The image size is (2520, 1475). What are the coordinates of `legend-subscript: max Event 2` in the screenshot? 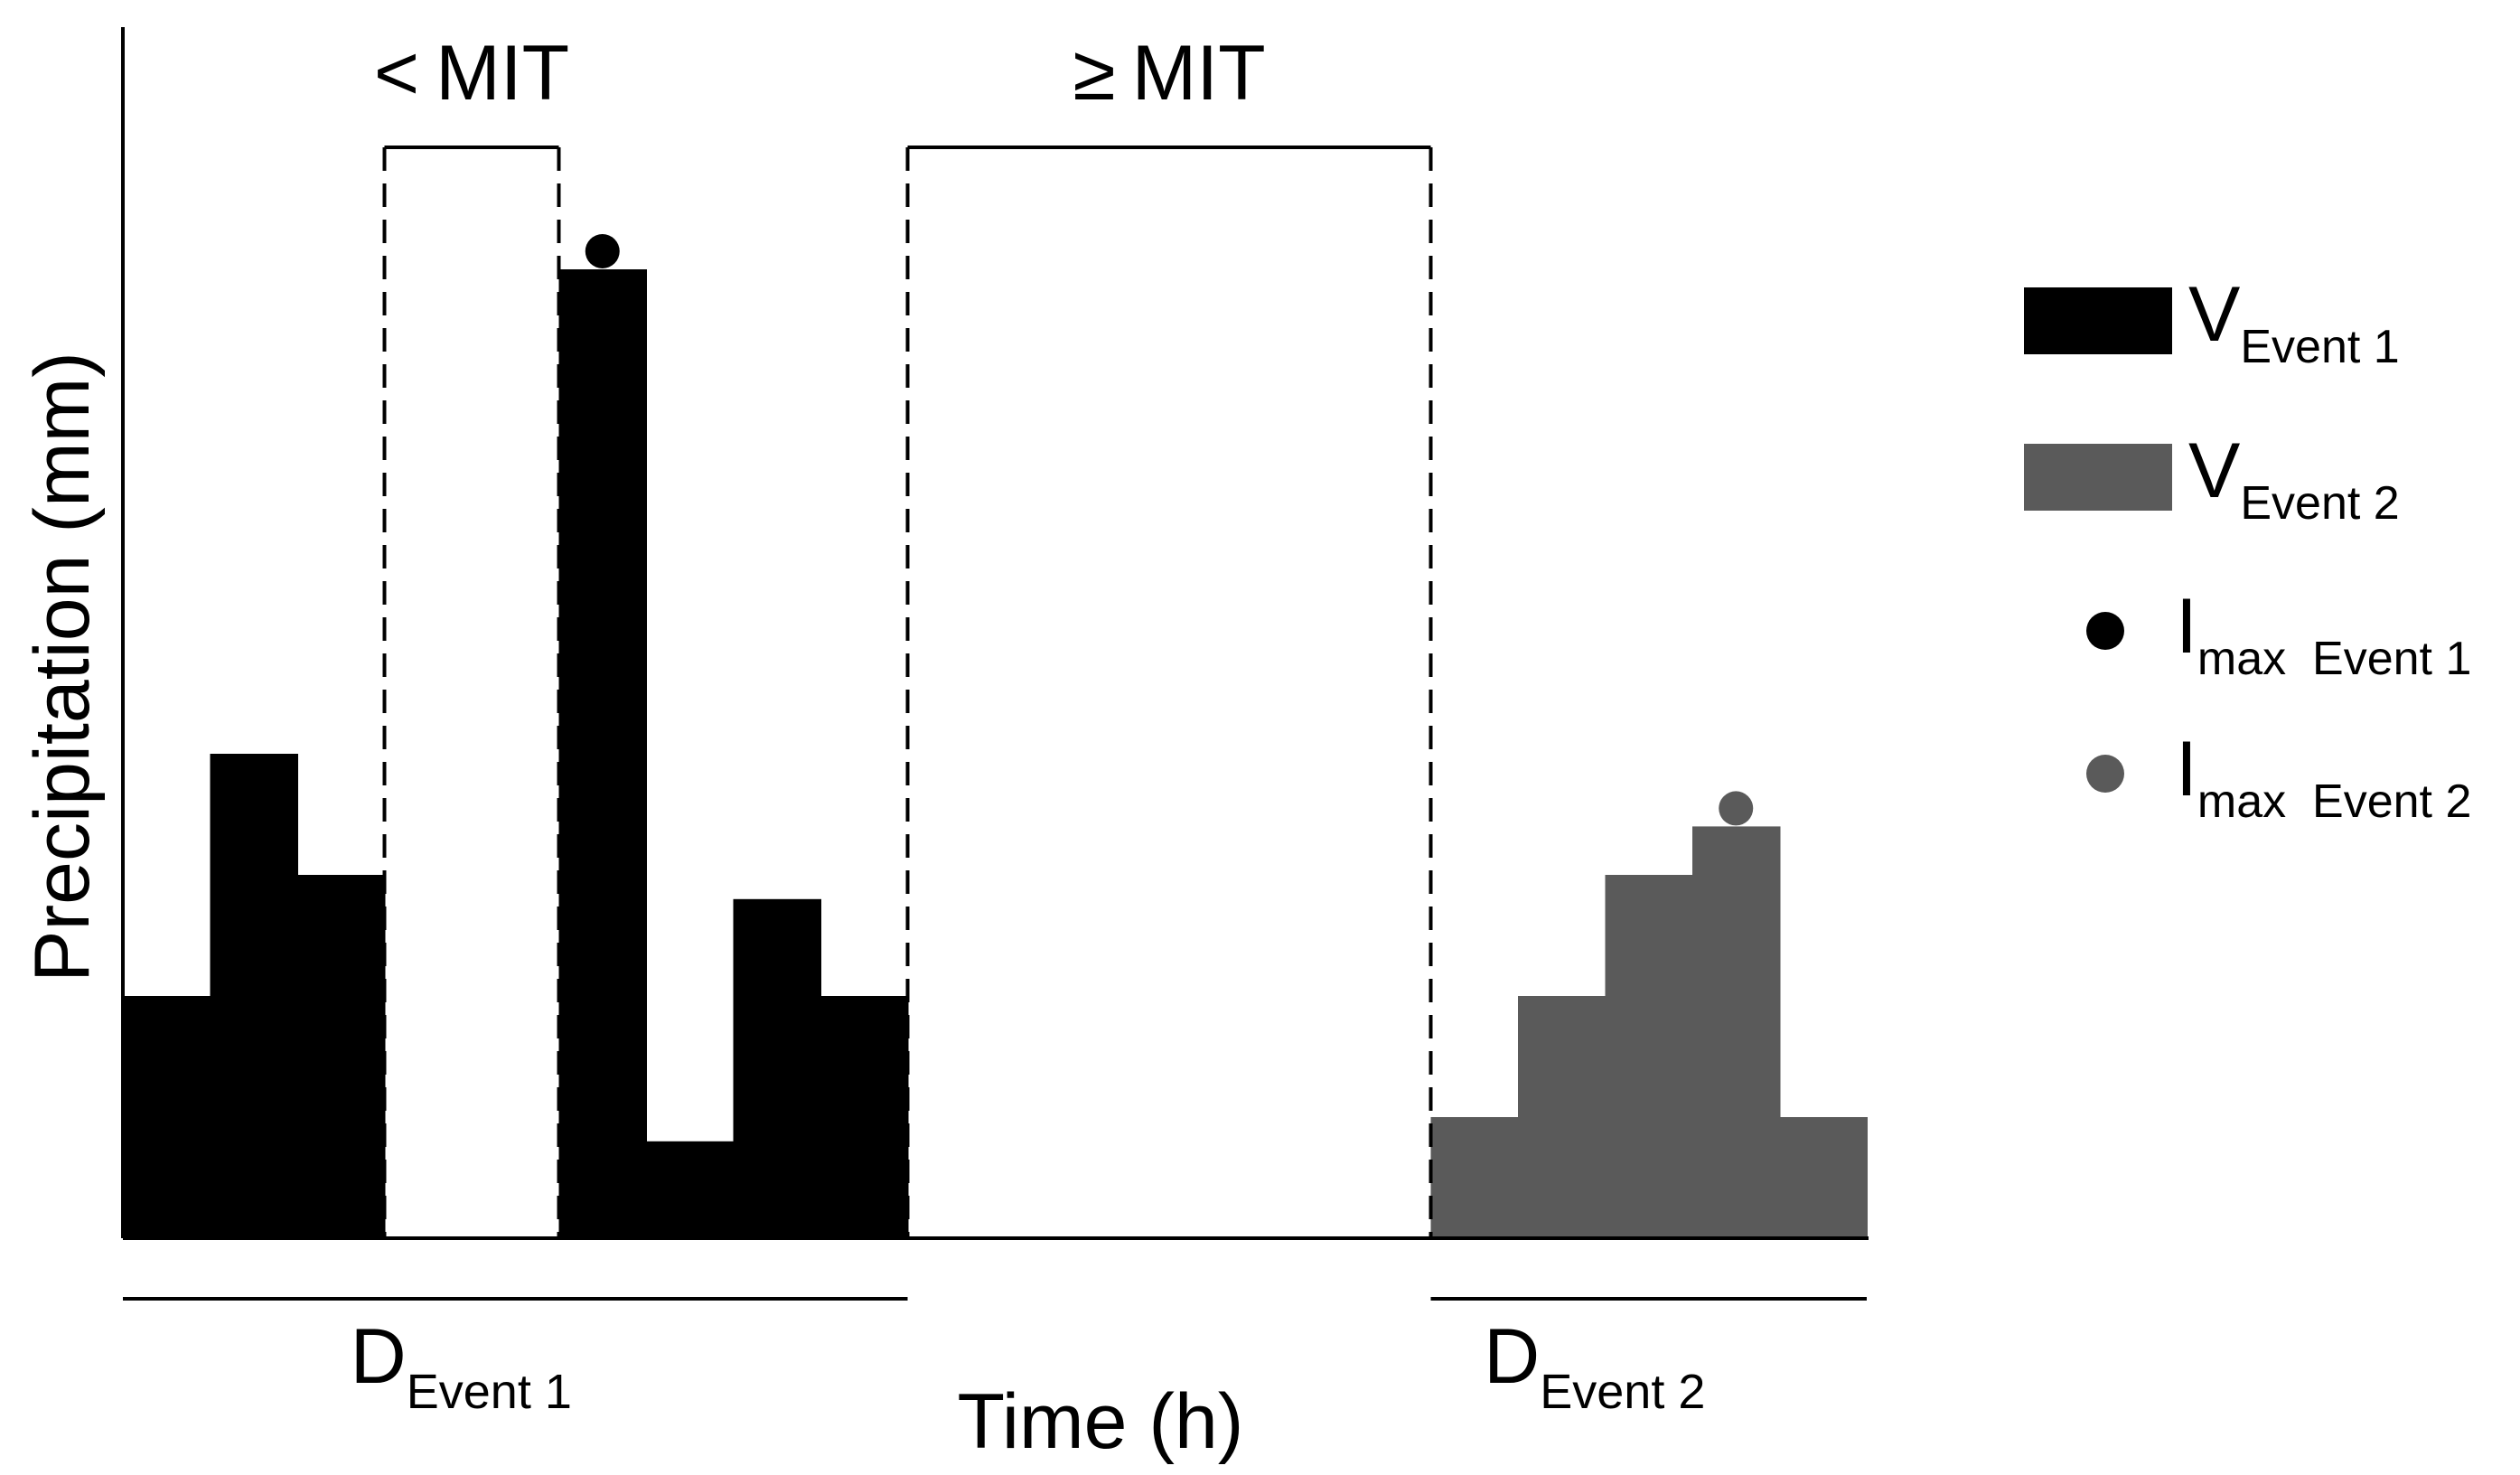 It's located at (2334, 802).